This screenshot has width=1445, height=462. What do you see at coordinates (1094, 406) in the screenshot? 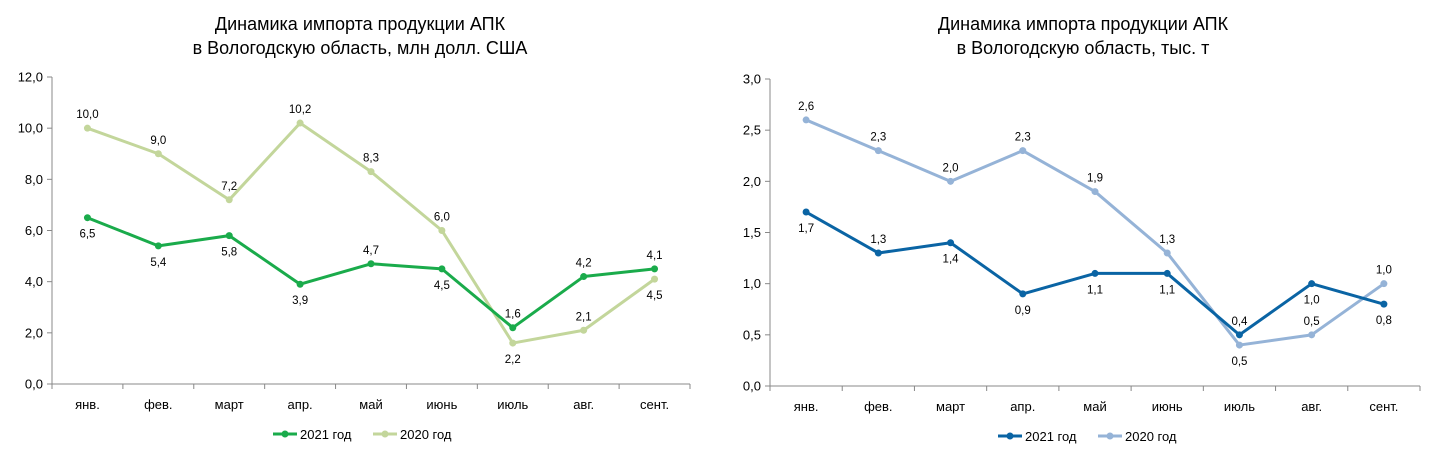
I see `x-tick-label: май` at bounding box center [1094, 406].